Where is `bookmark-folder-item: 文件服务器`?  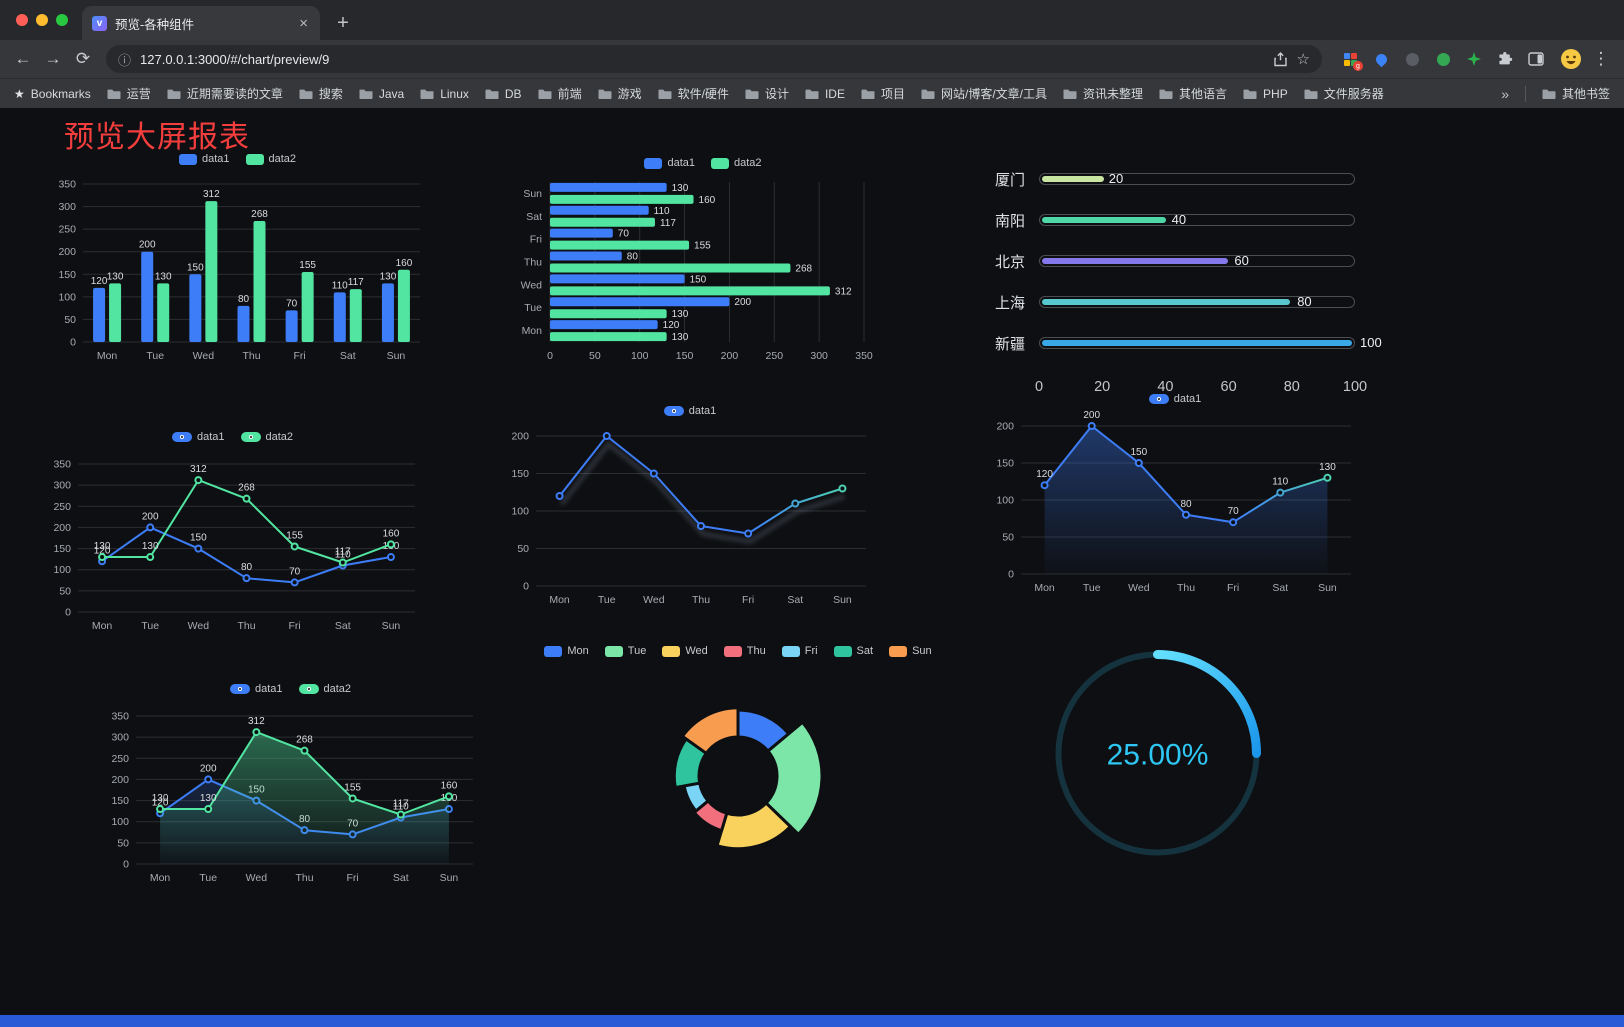 bookmark-folder-item: 文件服务器 is located at coordinates (1344, 93).